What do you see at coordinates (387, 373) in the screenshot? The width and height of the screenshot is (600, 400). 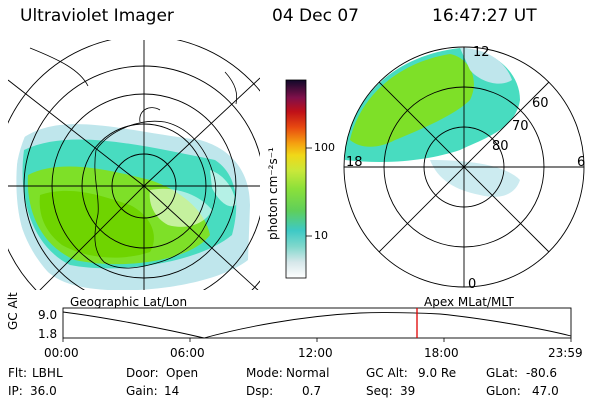 I see `gc-alt-label: GC Alt:` at bounding box center [387, 373].